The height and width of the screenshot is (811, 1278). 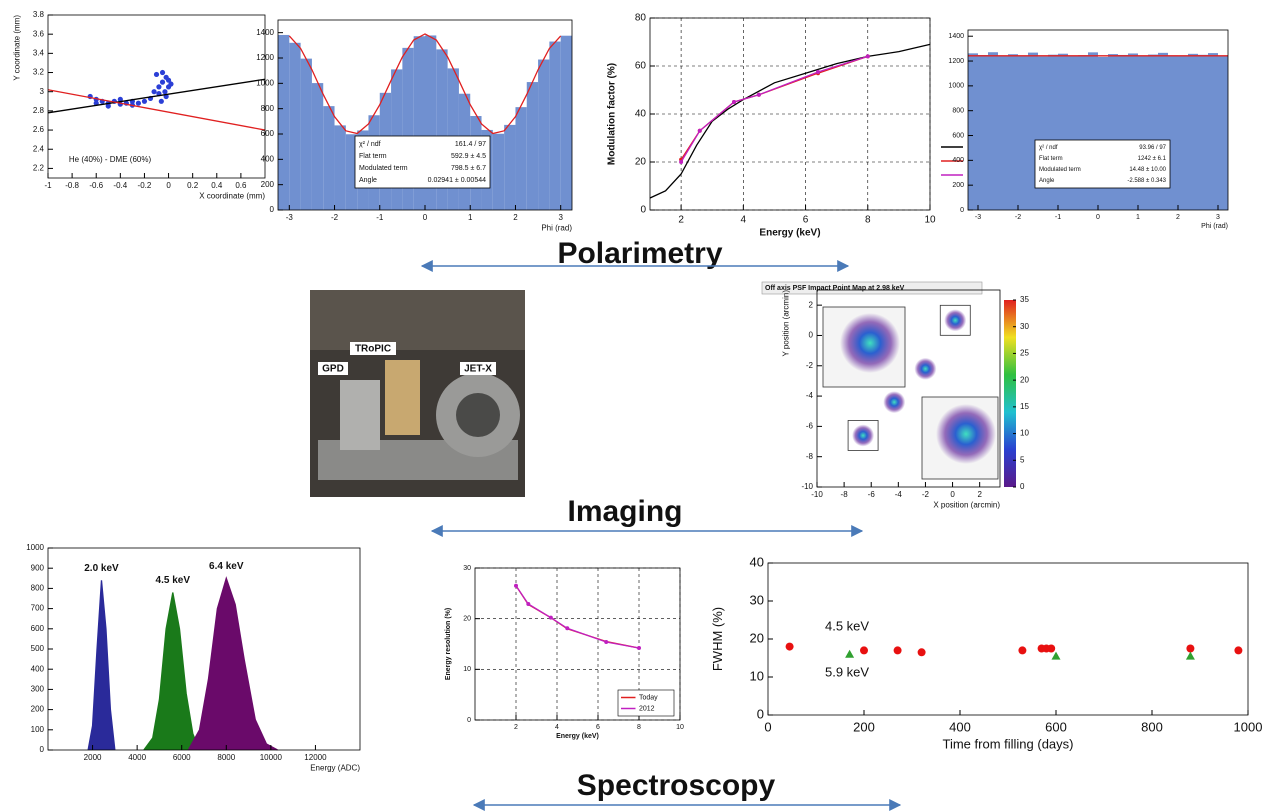 I want to click on stats-value: 0.02941 ± 0.00544, so click(x=457, y=180).